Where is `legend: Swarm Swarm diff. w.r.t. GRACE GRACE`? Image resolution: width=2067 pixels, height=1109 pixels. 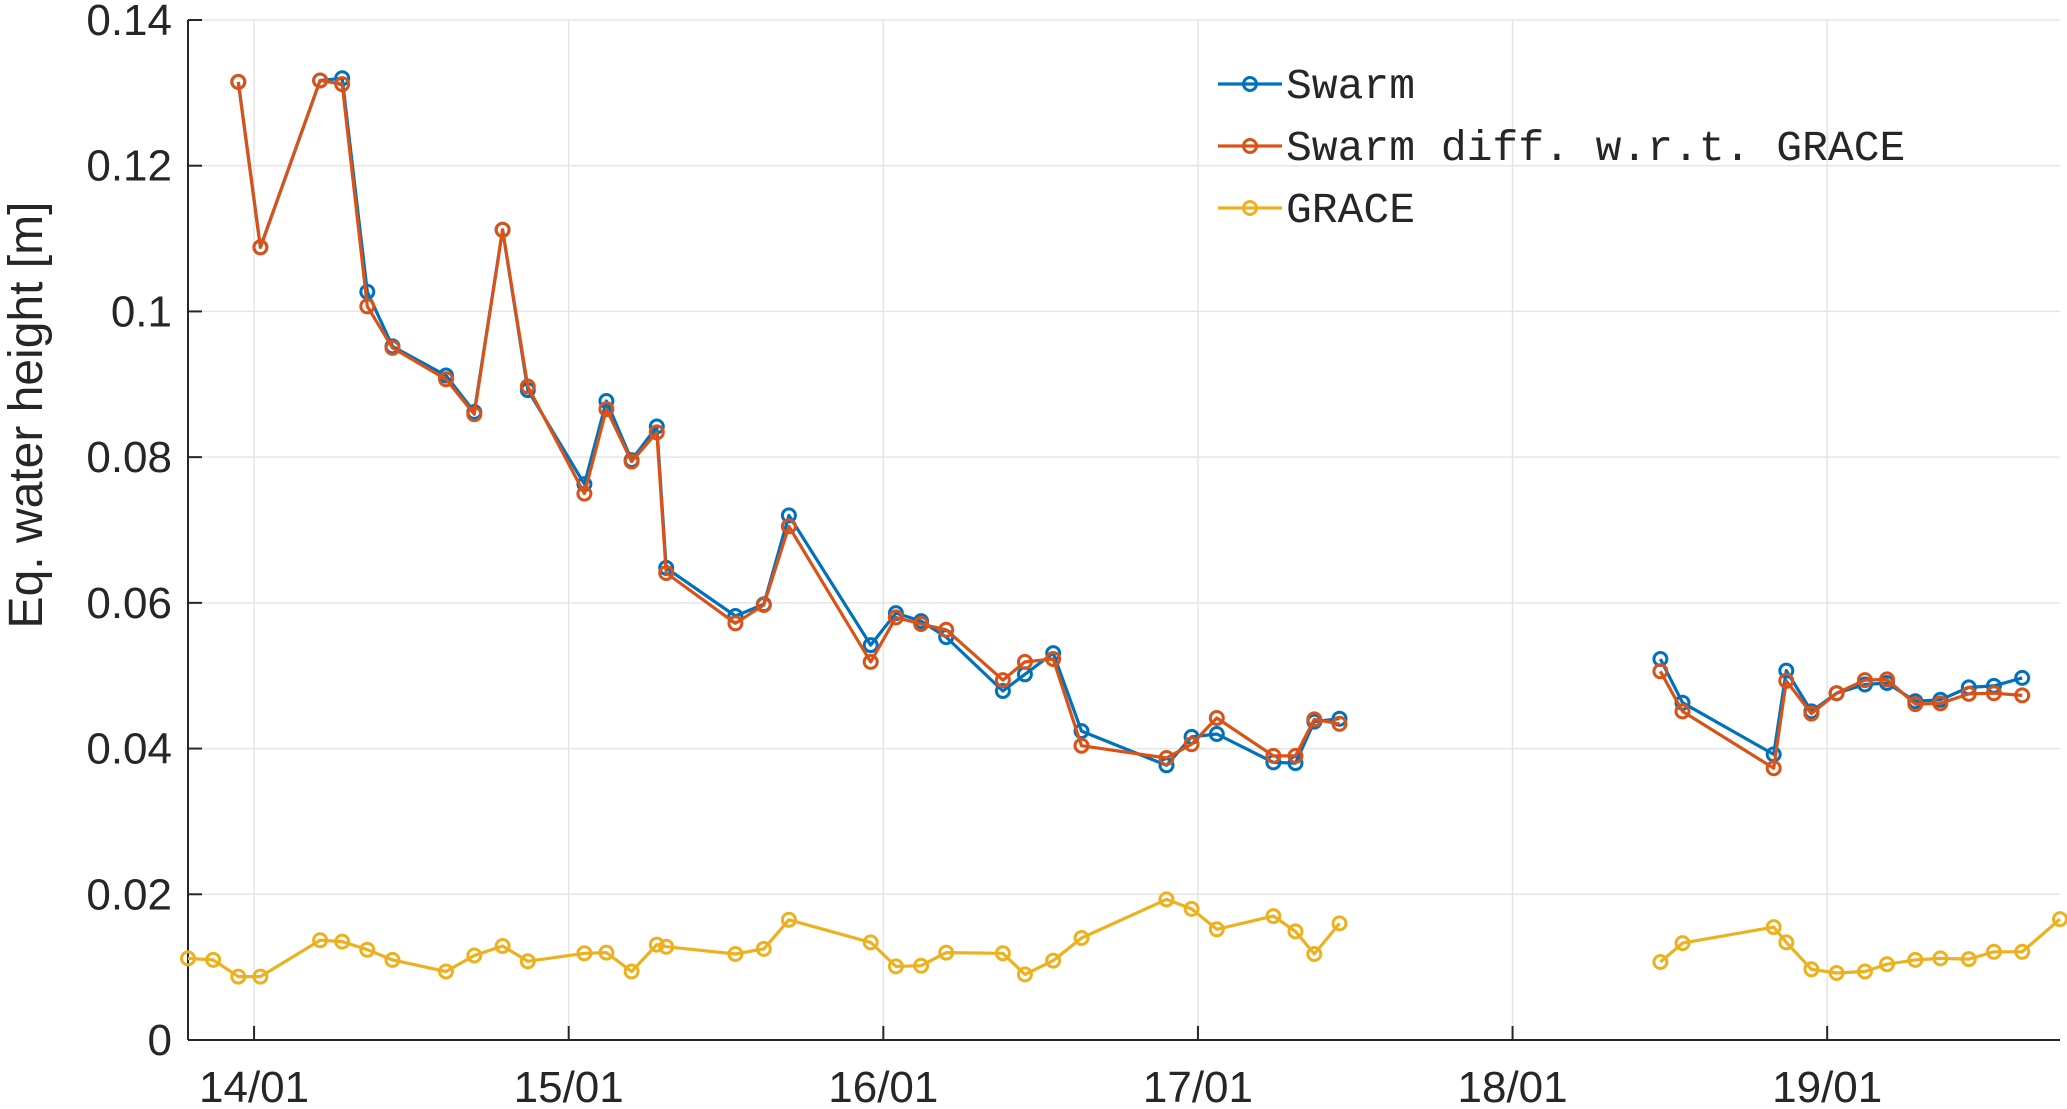
legend: Swarm Swarm diff. w.r.t. GRACE GRACE is located at coordinates (1561, 148).